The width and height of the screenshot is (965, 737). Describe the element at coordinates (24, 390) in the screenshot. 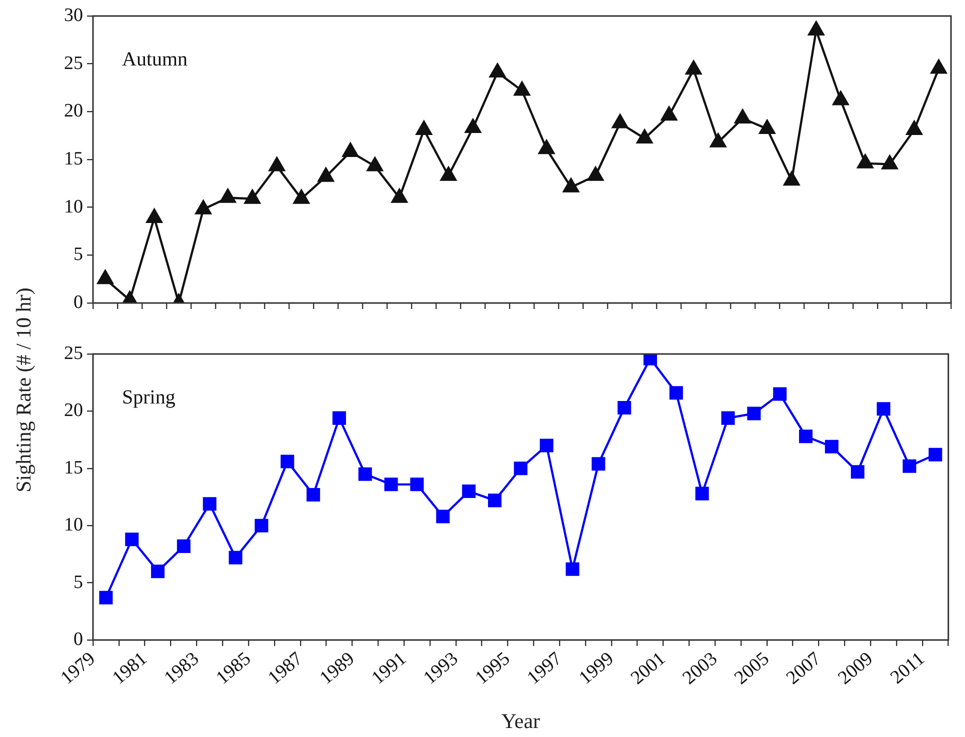

I see `y-axis-title: Sighting Rate (# / 10 hr)` at that location.